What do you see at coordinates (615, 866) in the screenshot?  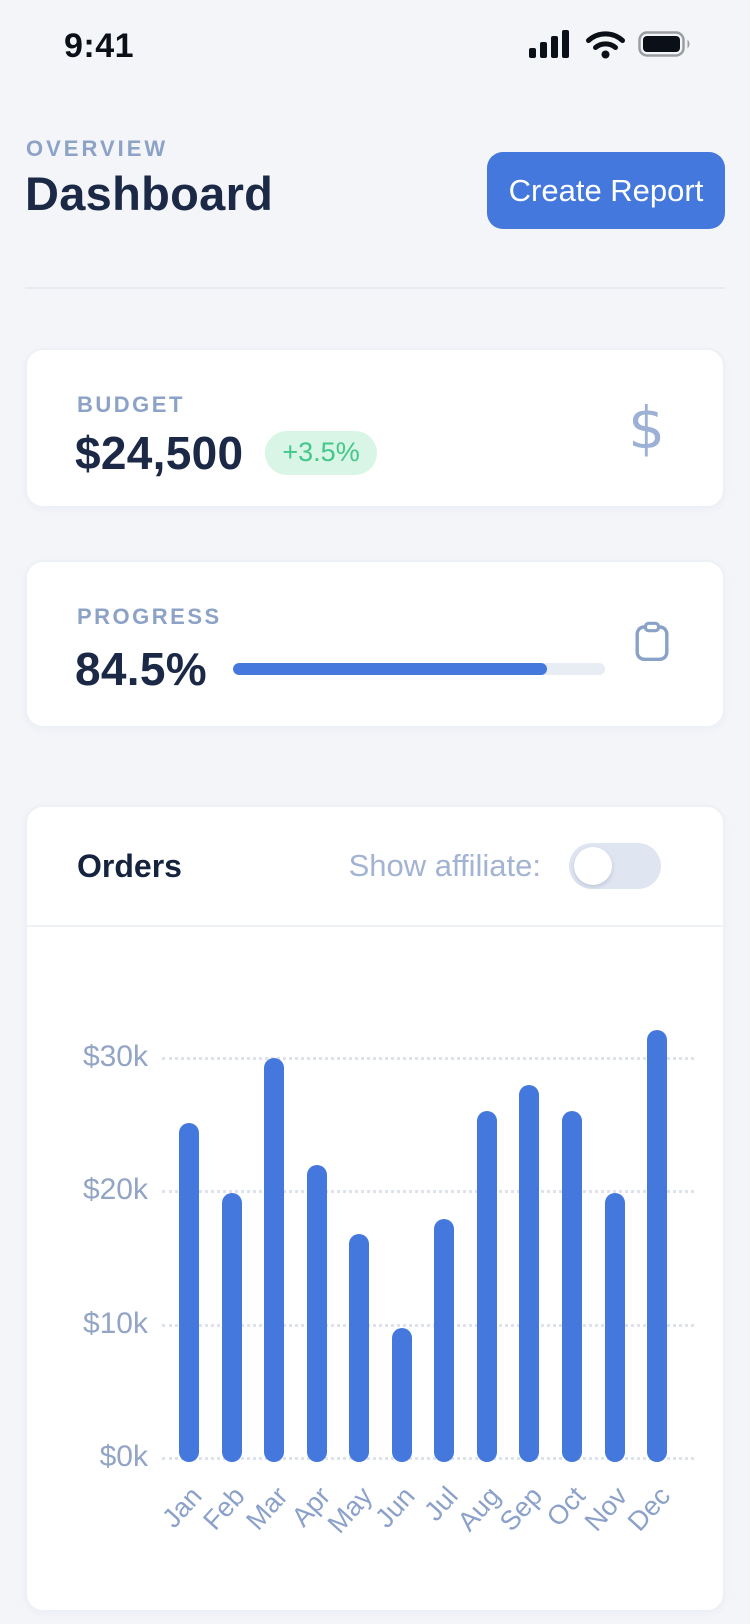 I see `show-affiliate-toggle` at bounding box center [615, 866].